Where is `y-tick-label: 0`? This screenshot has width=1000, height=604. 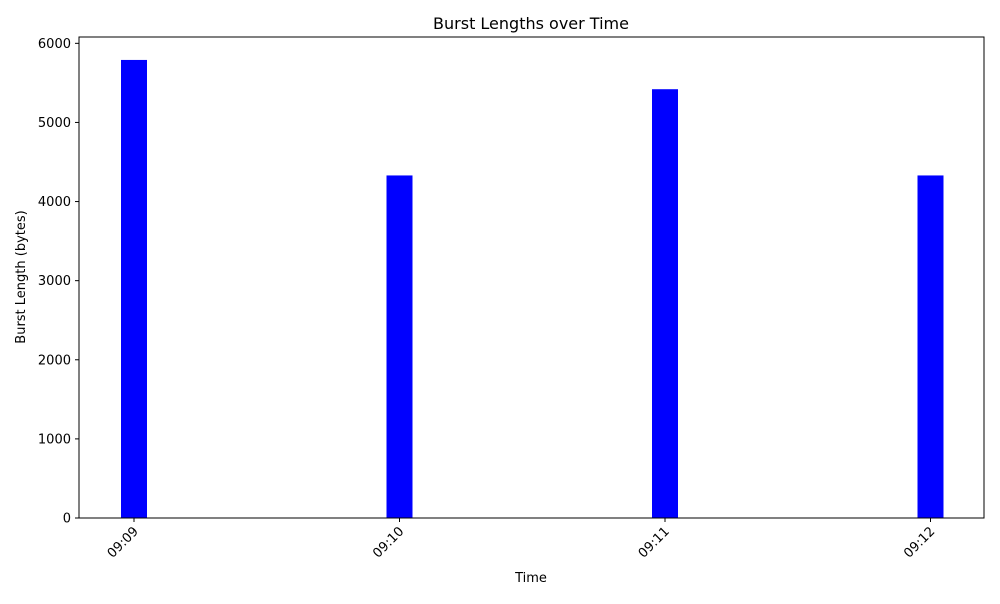
y-tick-label: 0 is located at coordinates (67, 519).